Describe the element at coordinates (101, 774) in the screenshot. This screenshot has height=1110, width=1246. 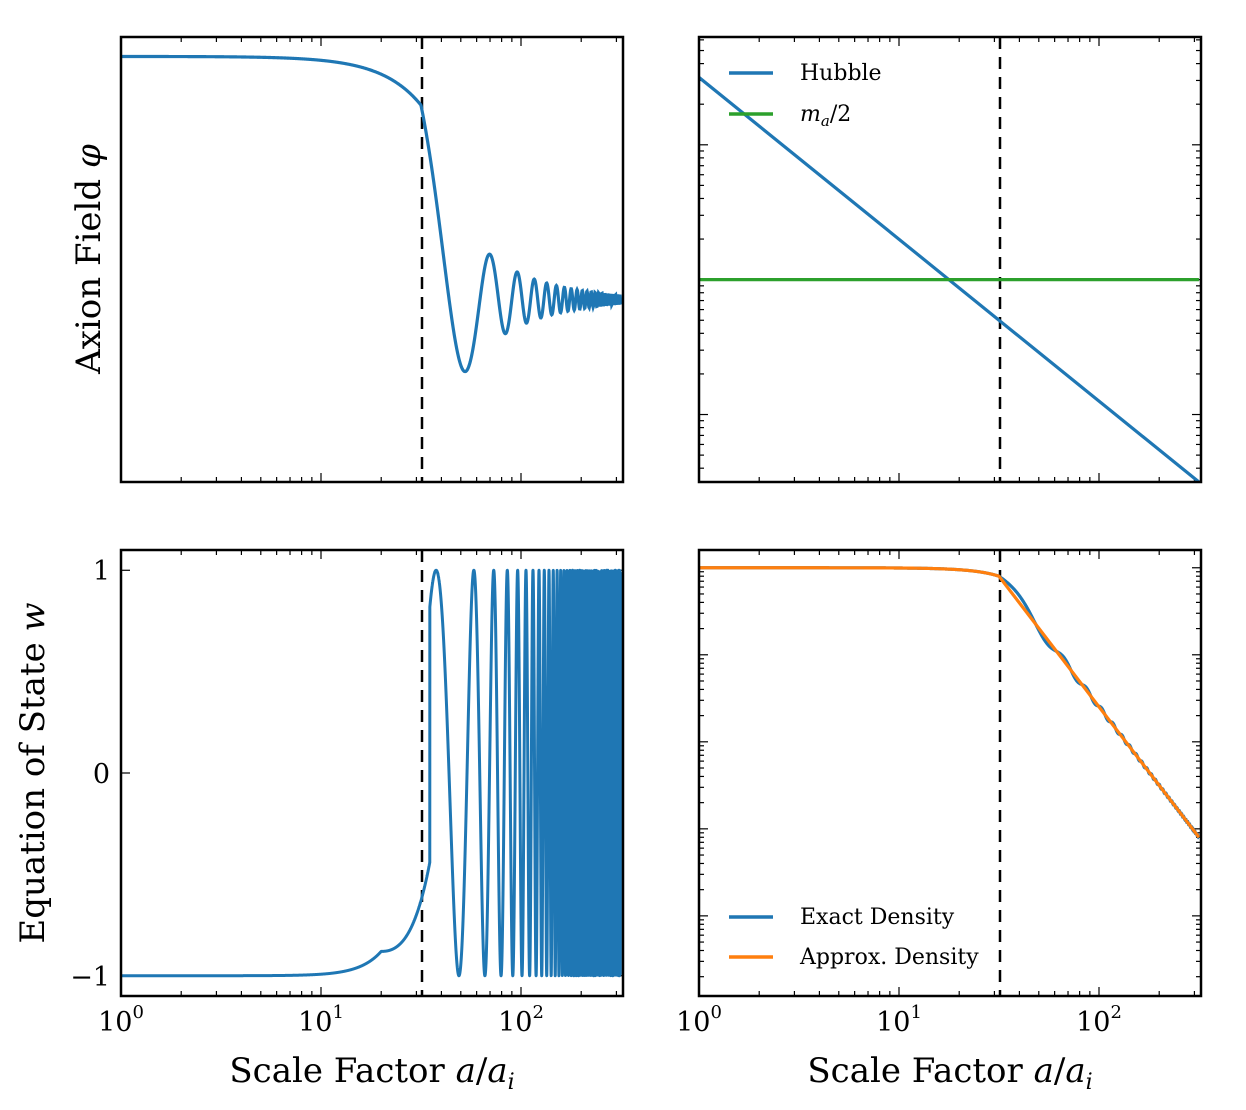
I see `y-tick-label: 0` at that location.